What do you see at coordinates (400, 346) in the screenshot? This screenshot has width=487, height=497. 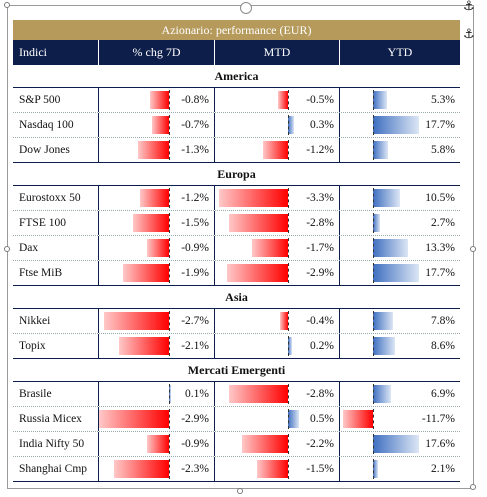 I see `cell-ytd: 8.6%` at bounding box center [400, 346].